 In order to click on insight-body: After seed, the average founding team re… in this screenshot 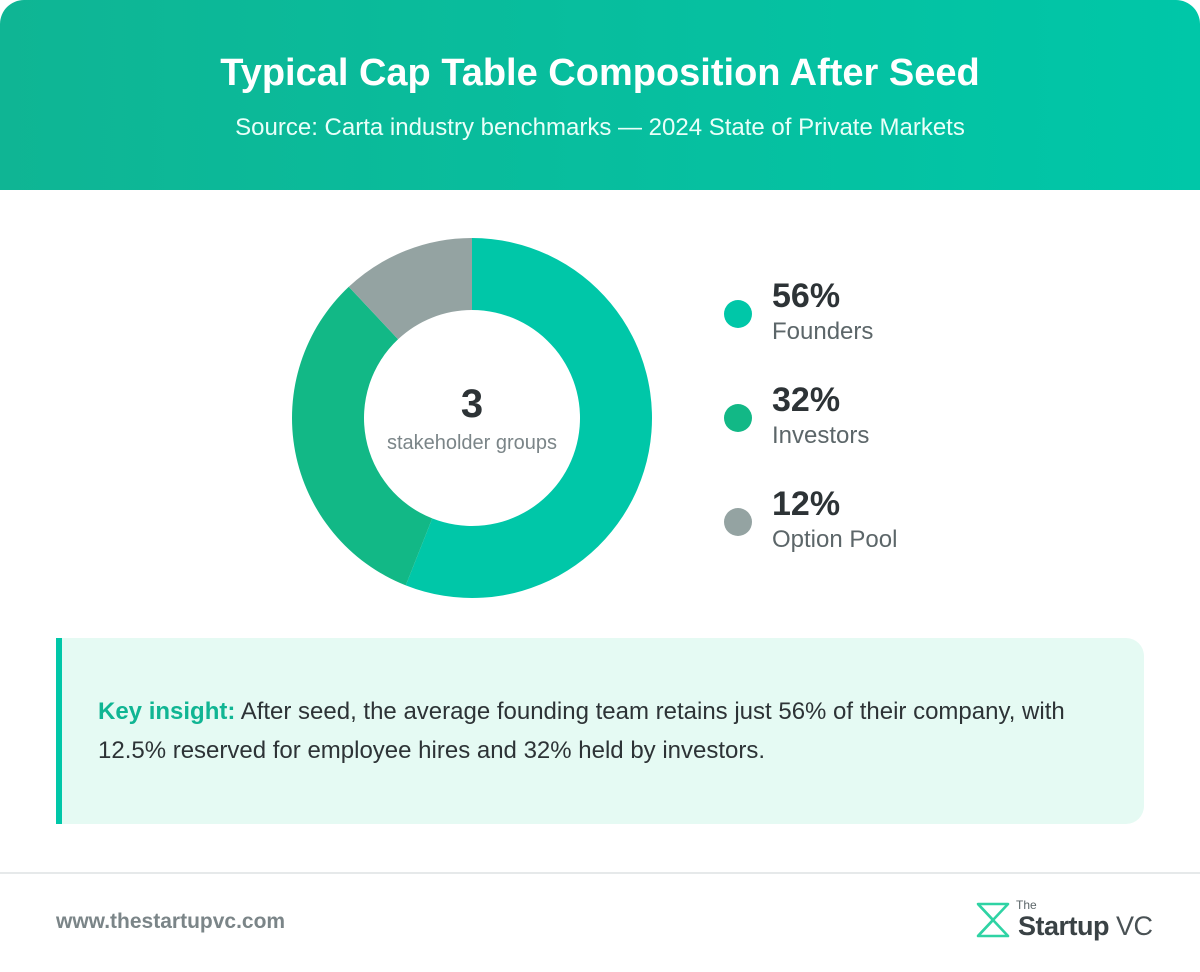, I will do `click(581, 731)`.